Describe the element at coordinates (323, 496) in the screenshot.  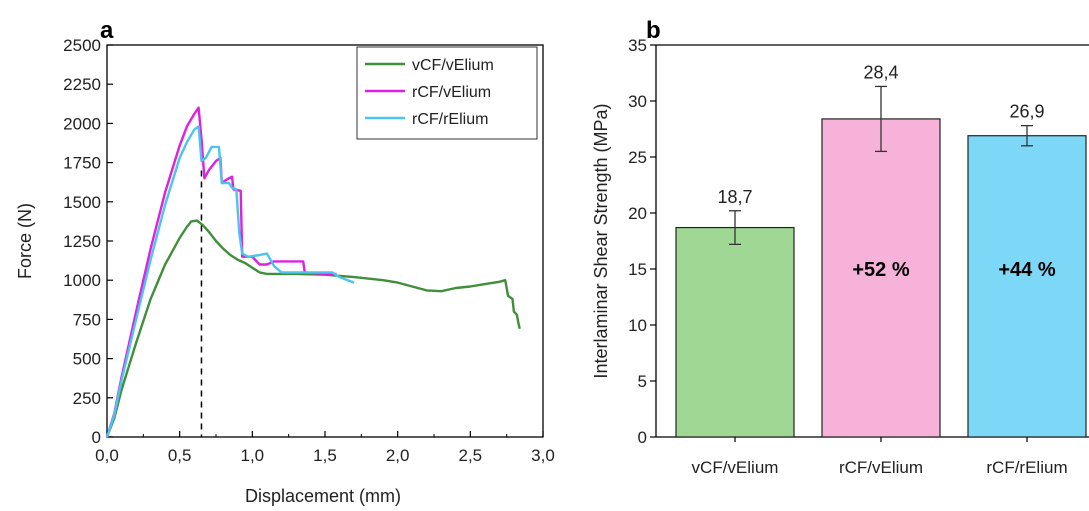
I see `x-axis-label-a: Displacement (mm)` at that location.